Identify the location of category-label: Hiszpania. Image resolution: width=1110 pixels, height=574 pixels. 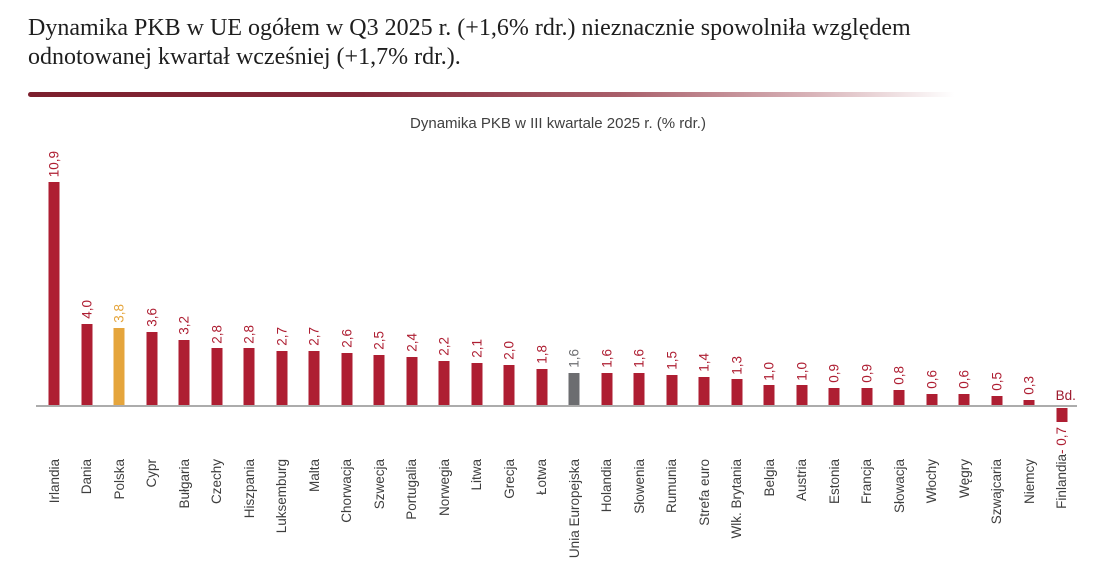
(249, 489).